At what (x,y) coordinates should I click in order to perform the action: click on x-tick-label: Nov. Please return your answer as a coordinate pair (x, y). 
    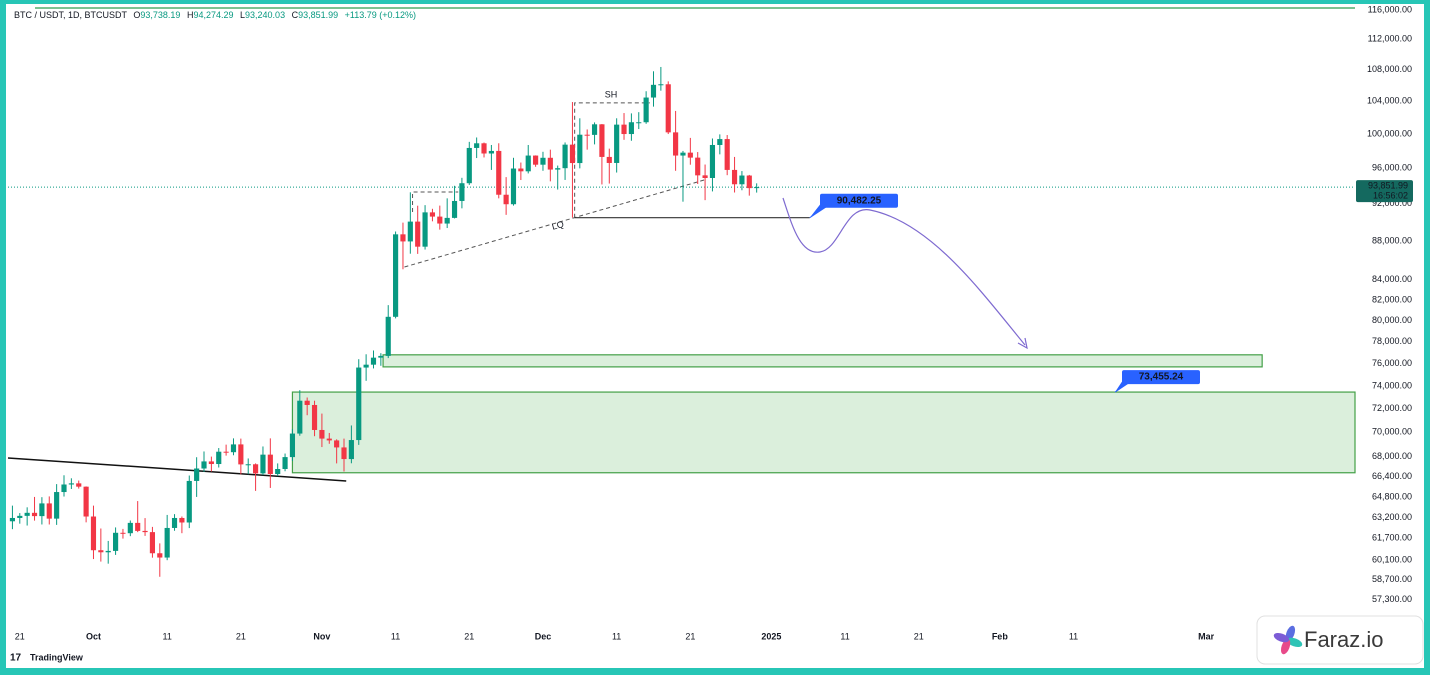
    Looking at the image, I should click on (321, 636).